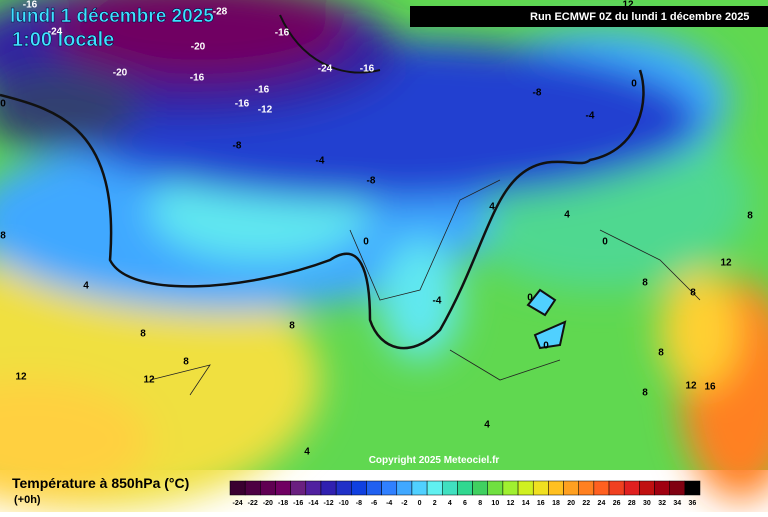  What do you see at coordinates (238, 503) in the screenshot?
I see `colorbar-label: -24` at bounding box center [238, 503].